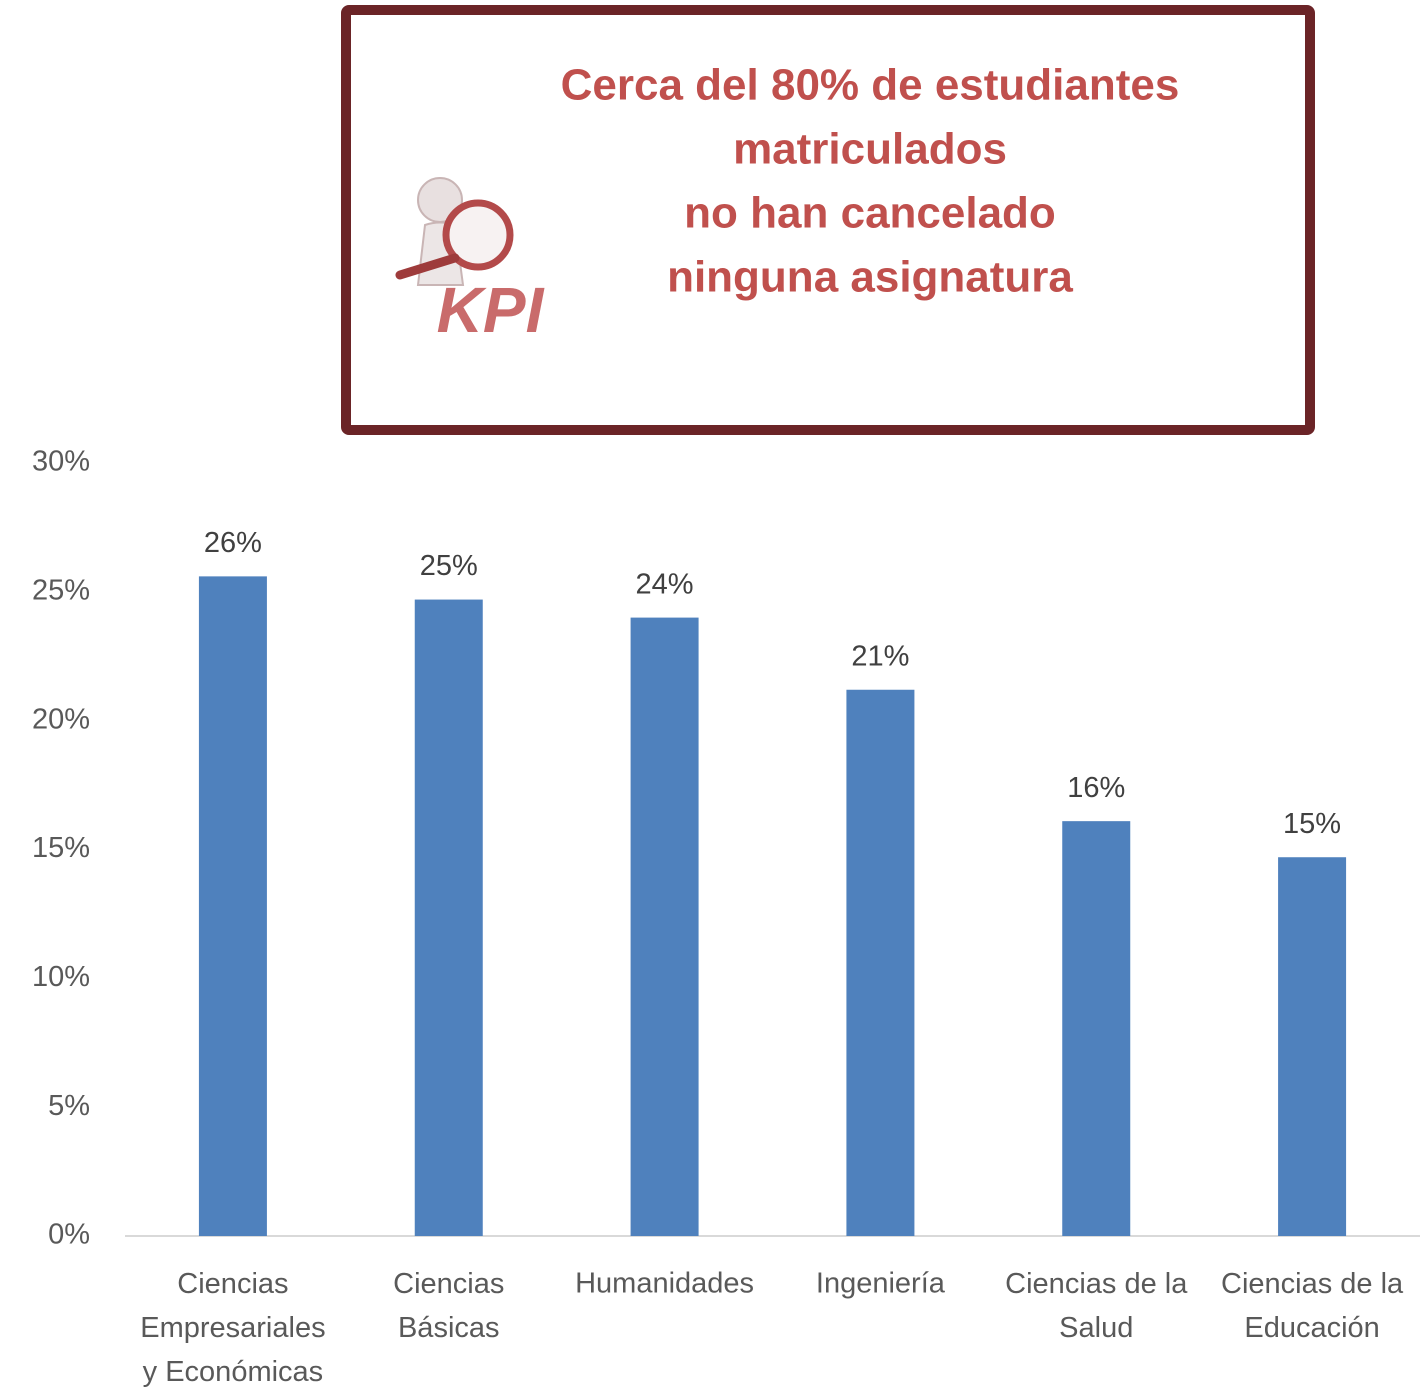 The image size is (1420, 1392). Describe the element at coordinates (664, 1284) in the screenshot. I see `x-tick-label: Humanidades` at that location.